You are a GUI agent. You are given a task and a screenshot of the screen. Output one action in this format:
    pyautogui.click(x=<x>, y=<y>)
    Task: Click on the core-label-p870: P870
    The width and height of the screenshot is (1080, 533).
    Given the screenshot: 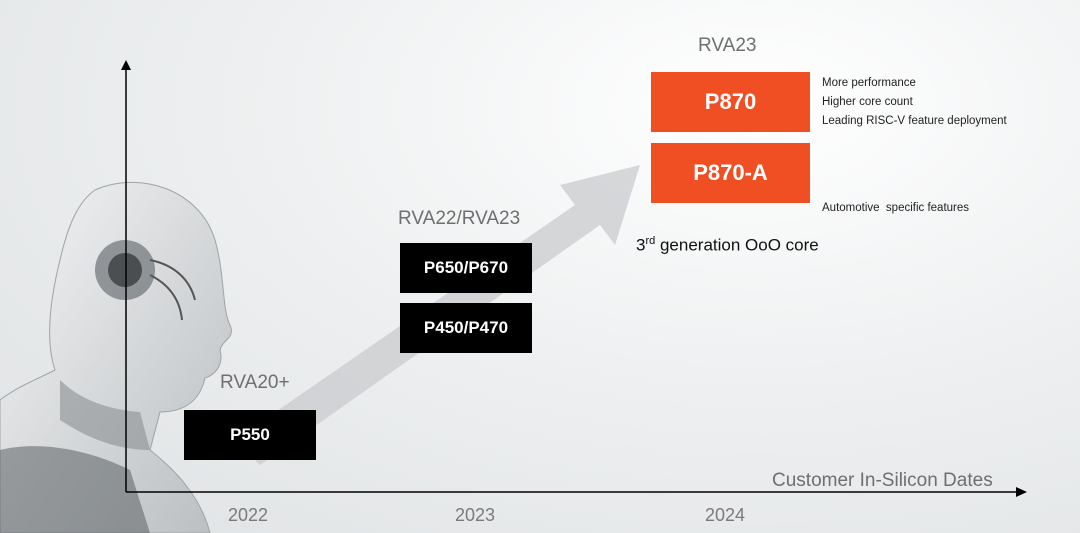 What is the action you would take?
    pyautogui.click(x=730, y=101)
    